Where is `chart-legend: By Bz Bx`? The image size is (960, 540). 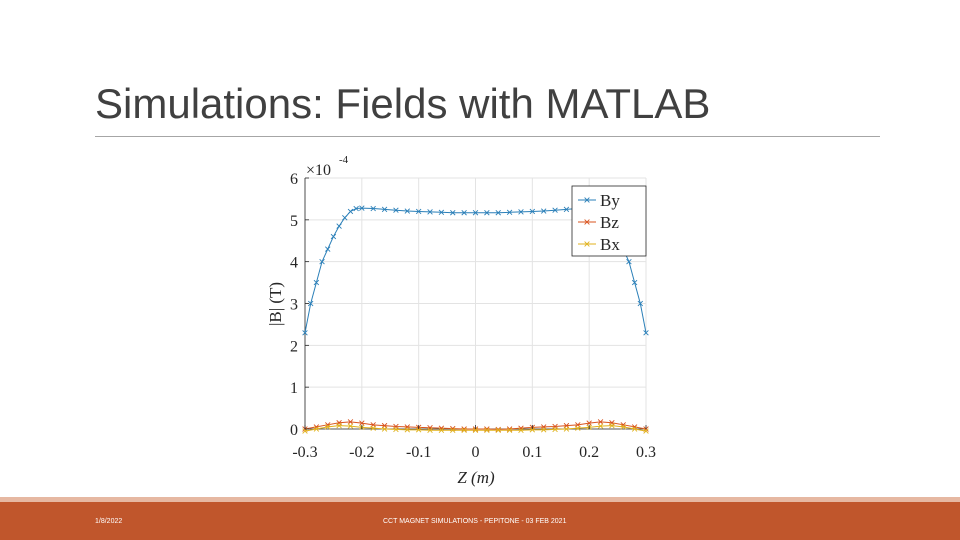
chart-legend: By Bz Bx is located at coordinates (609, 221).